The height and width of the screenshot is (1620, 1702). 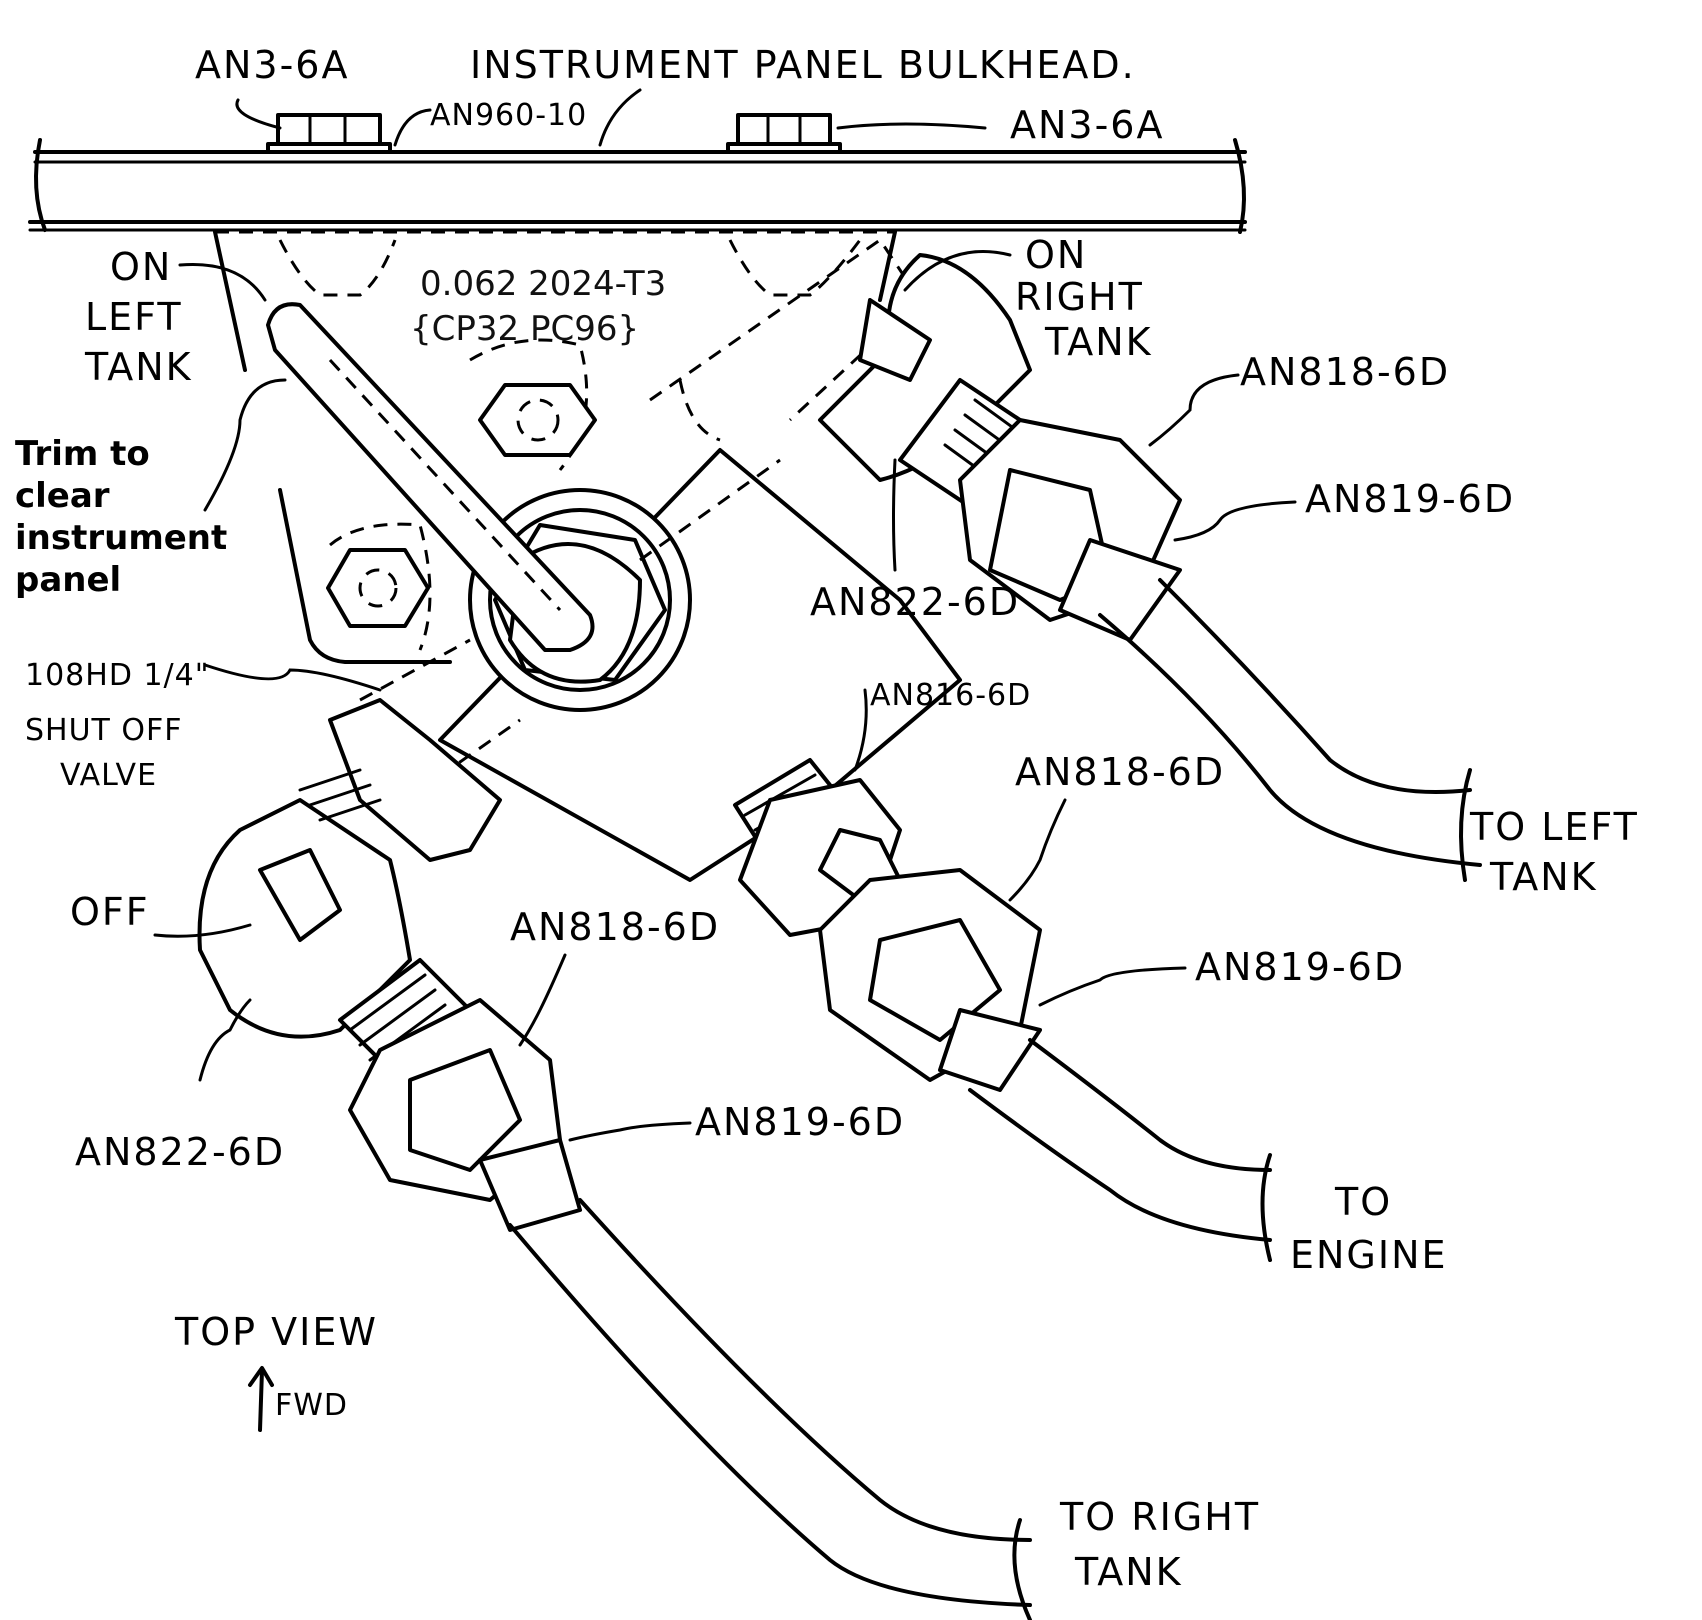 What do you see at coordinates (121, 538) in the screenshot?
I see `label-trim-note-3: instrument` at bounding box center [121, 538].